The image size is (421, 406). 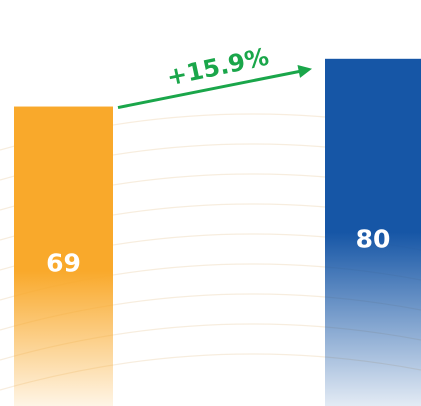 I want to click on value-label: 69, so click(x=63, y=262).